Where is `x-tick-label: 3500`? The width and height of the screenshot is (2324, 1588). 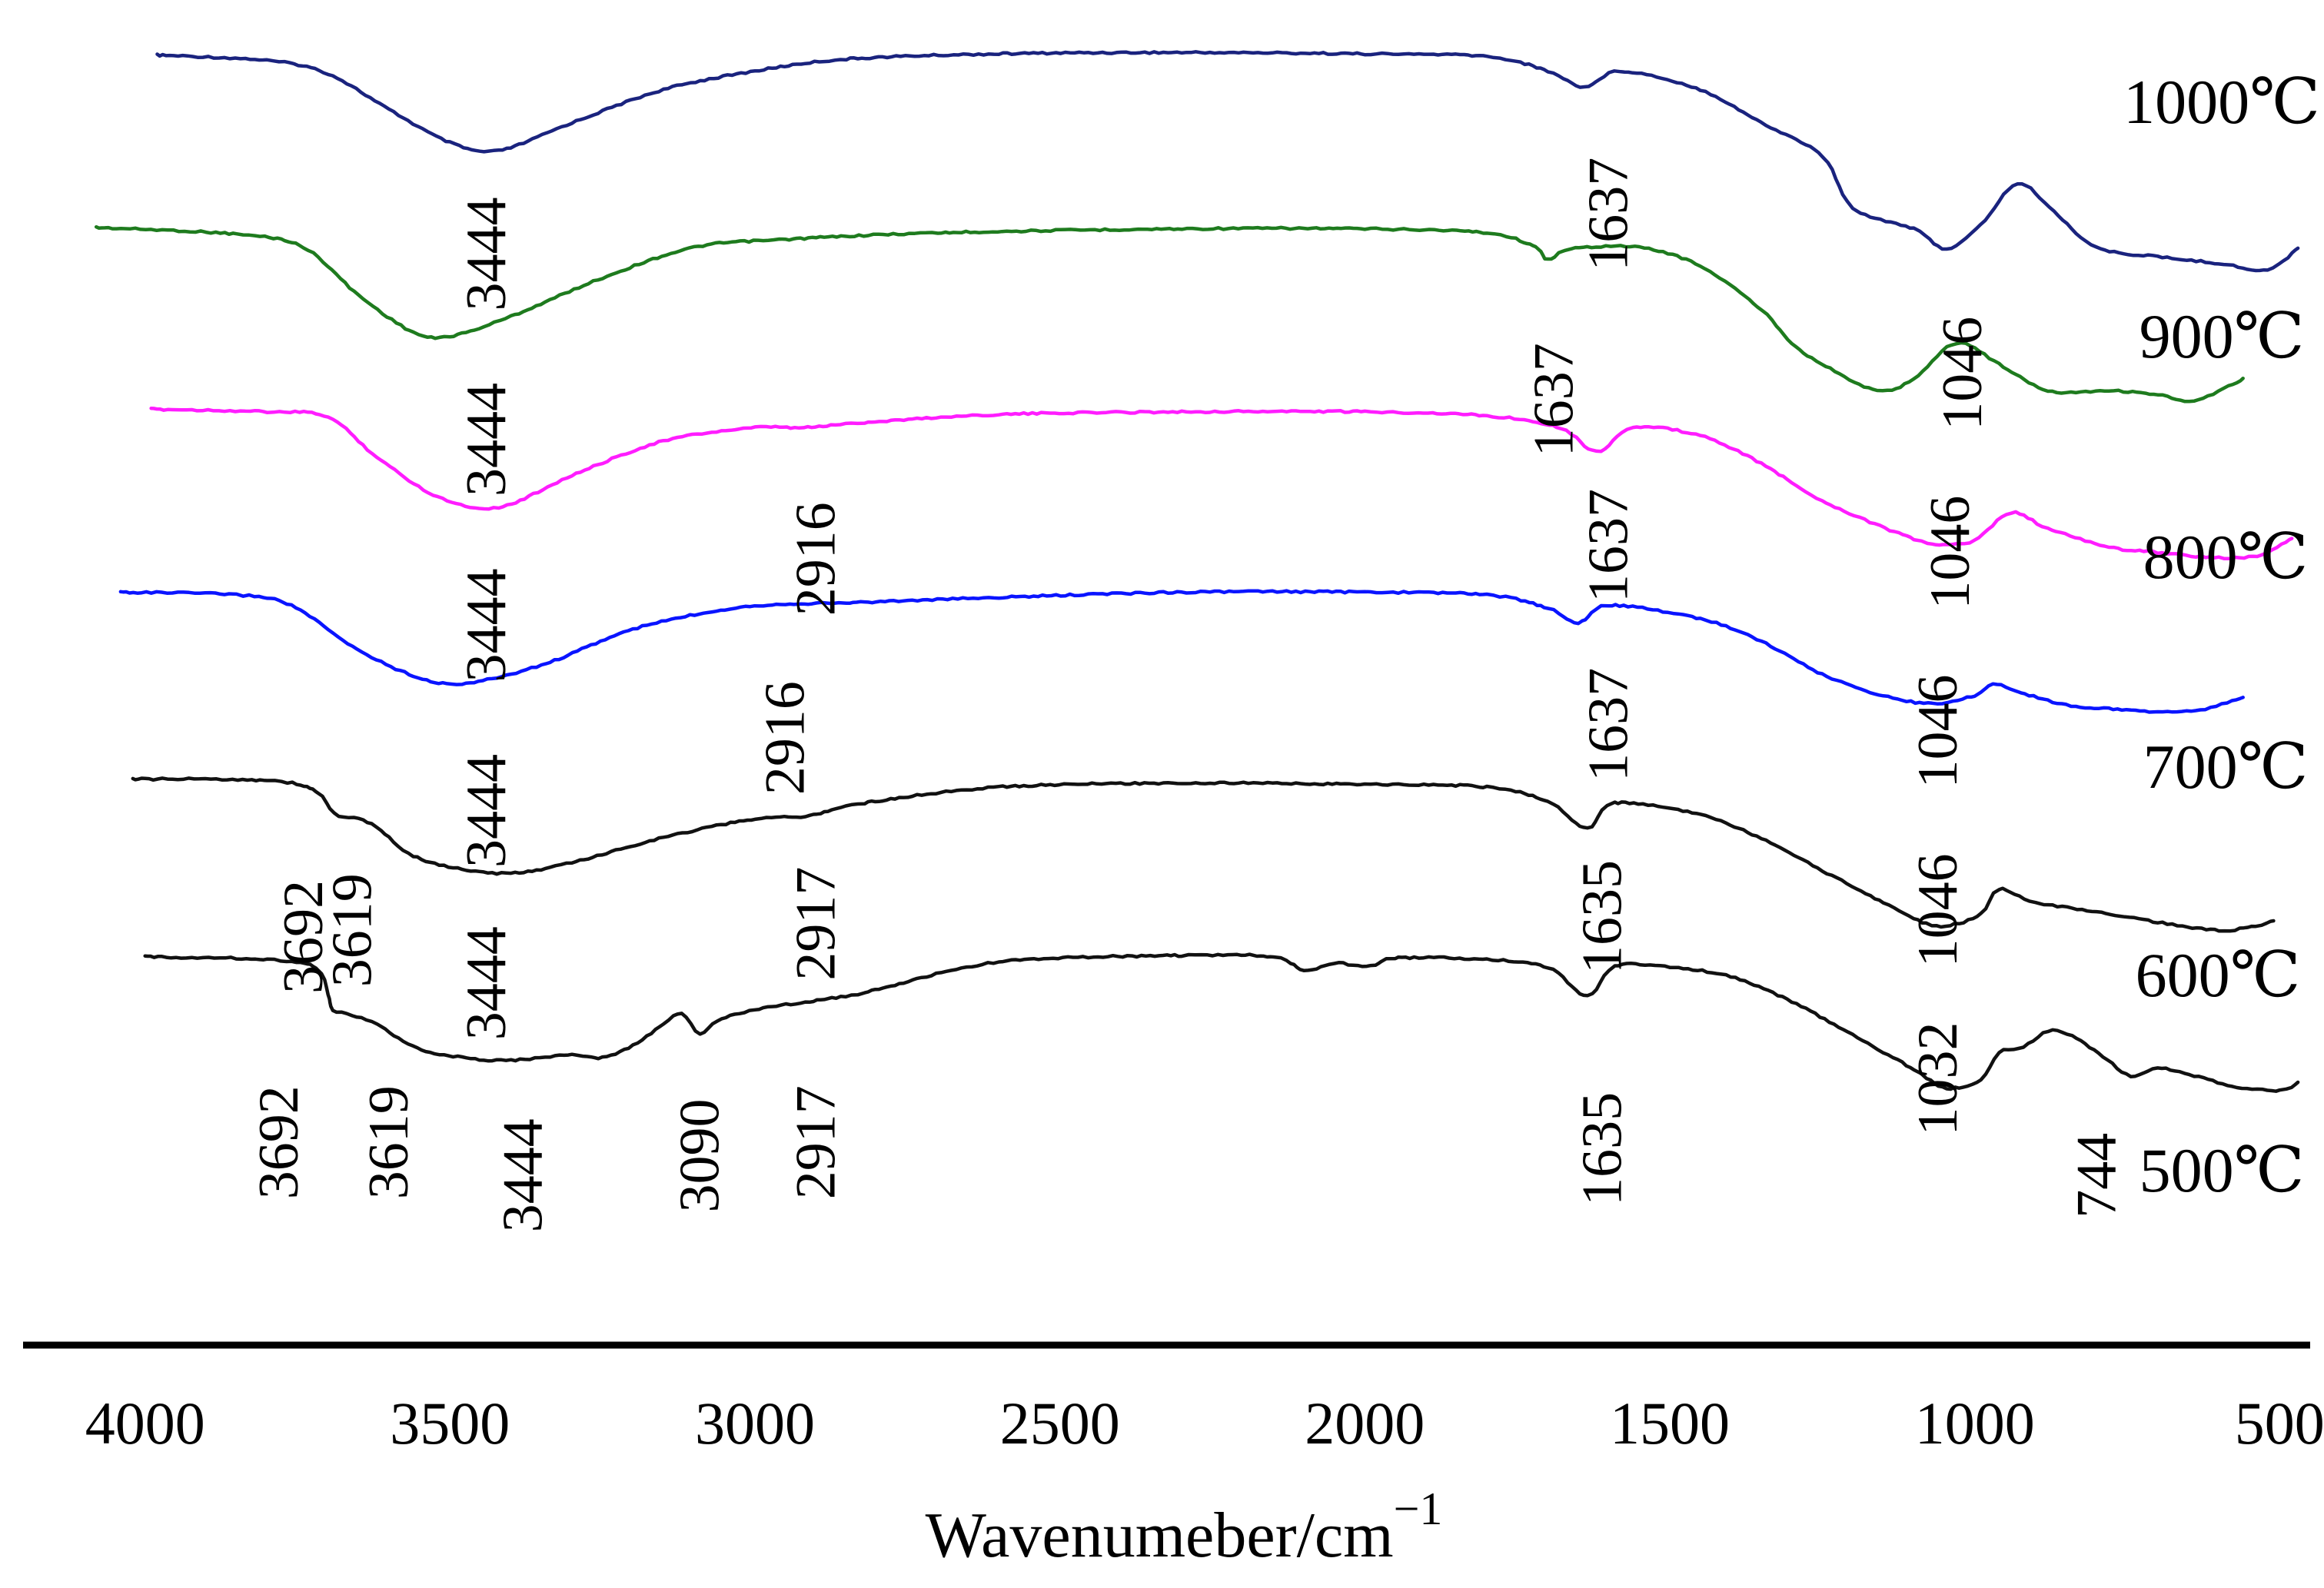
x-tick-label: 3500 is located at coordinates (450, 1423).